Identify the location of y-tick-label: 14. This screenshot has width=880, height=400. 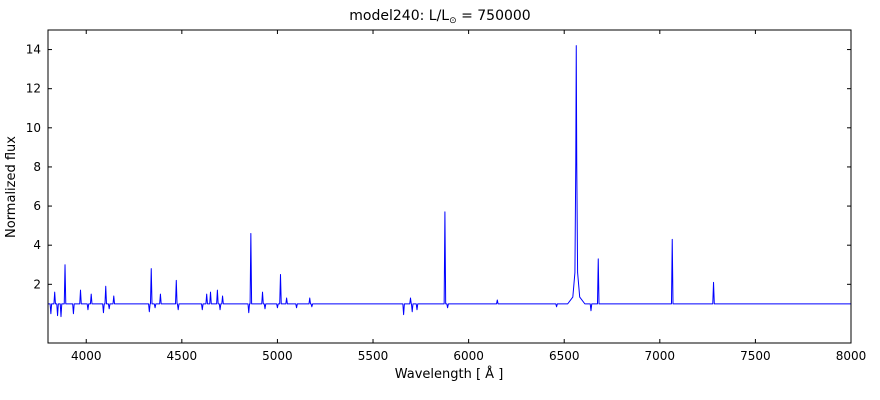
(33, 50).